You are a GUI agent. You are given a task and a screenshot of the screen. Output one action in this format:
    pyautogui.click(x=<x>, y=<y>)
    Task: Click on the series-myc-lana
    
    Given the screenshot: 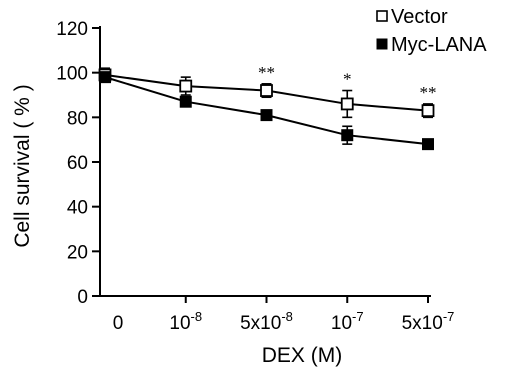 What is the action you would take?
    pyautogui.click(x=266, y=111)
    